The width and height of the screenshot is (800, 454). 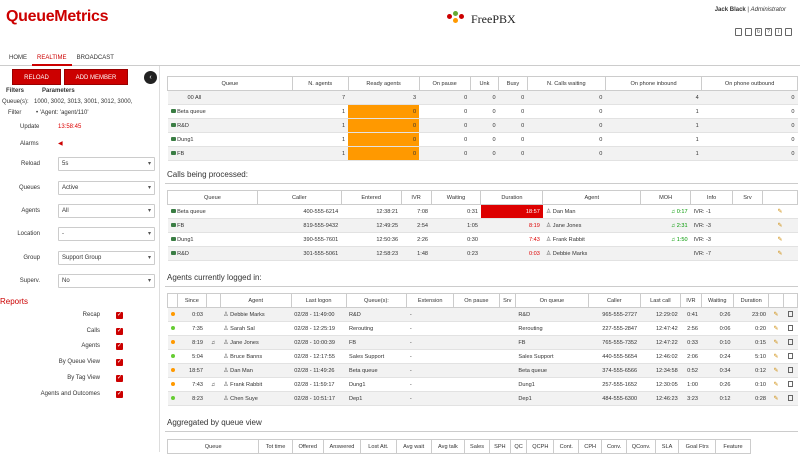 I want to click on report-calls: Calls, so click(x=93, y=331).